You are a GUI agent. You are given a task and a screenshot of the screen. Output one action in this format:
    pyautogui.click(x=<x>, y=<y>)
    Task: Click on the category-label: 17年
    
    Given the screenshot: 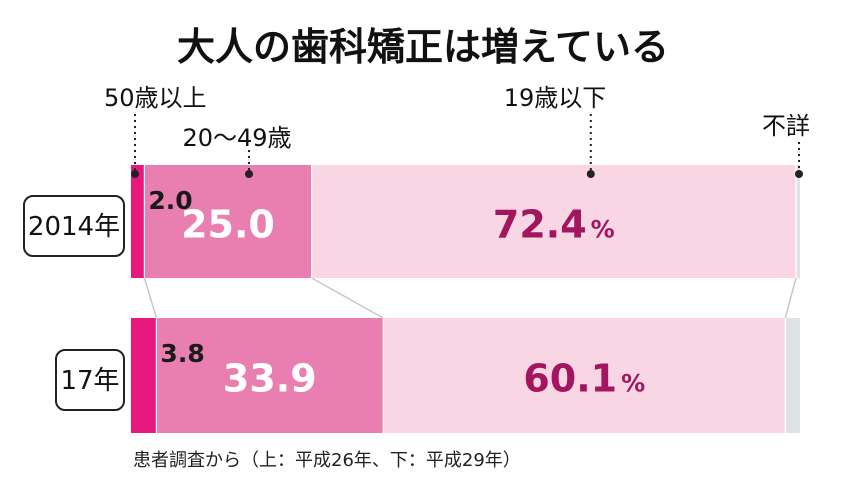 What is the action you would take?
    pyautogui.click(x=89, y=381)
    